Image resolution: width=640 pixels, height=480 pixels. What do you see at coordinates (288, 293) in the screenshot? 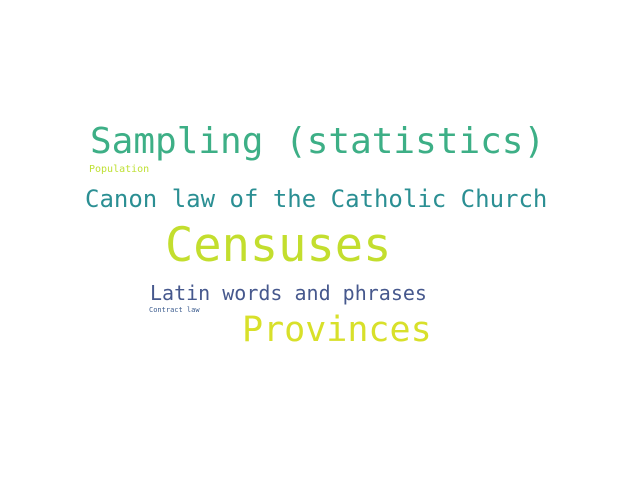
I see `word-latin-phrases: Latin words and phrases` at bounding box center [288, 293].